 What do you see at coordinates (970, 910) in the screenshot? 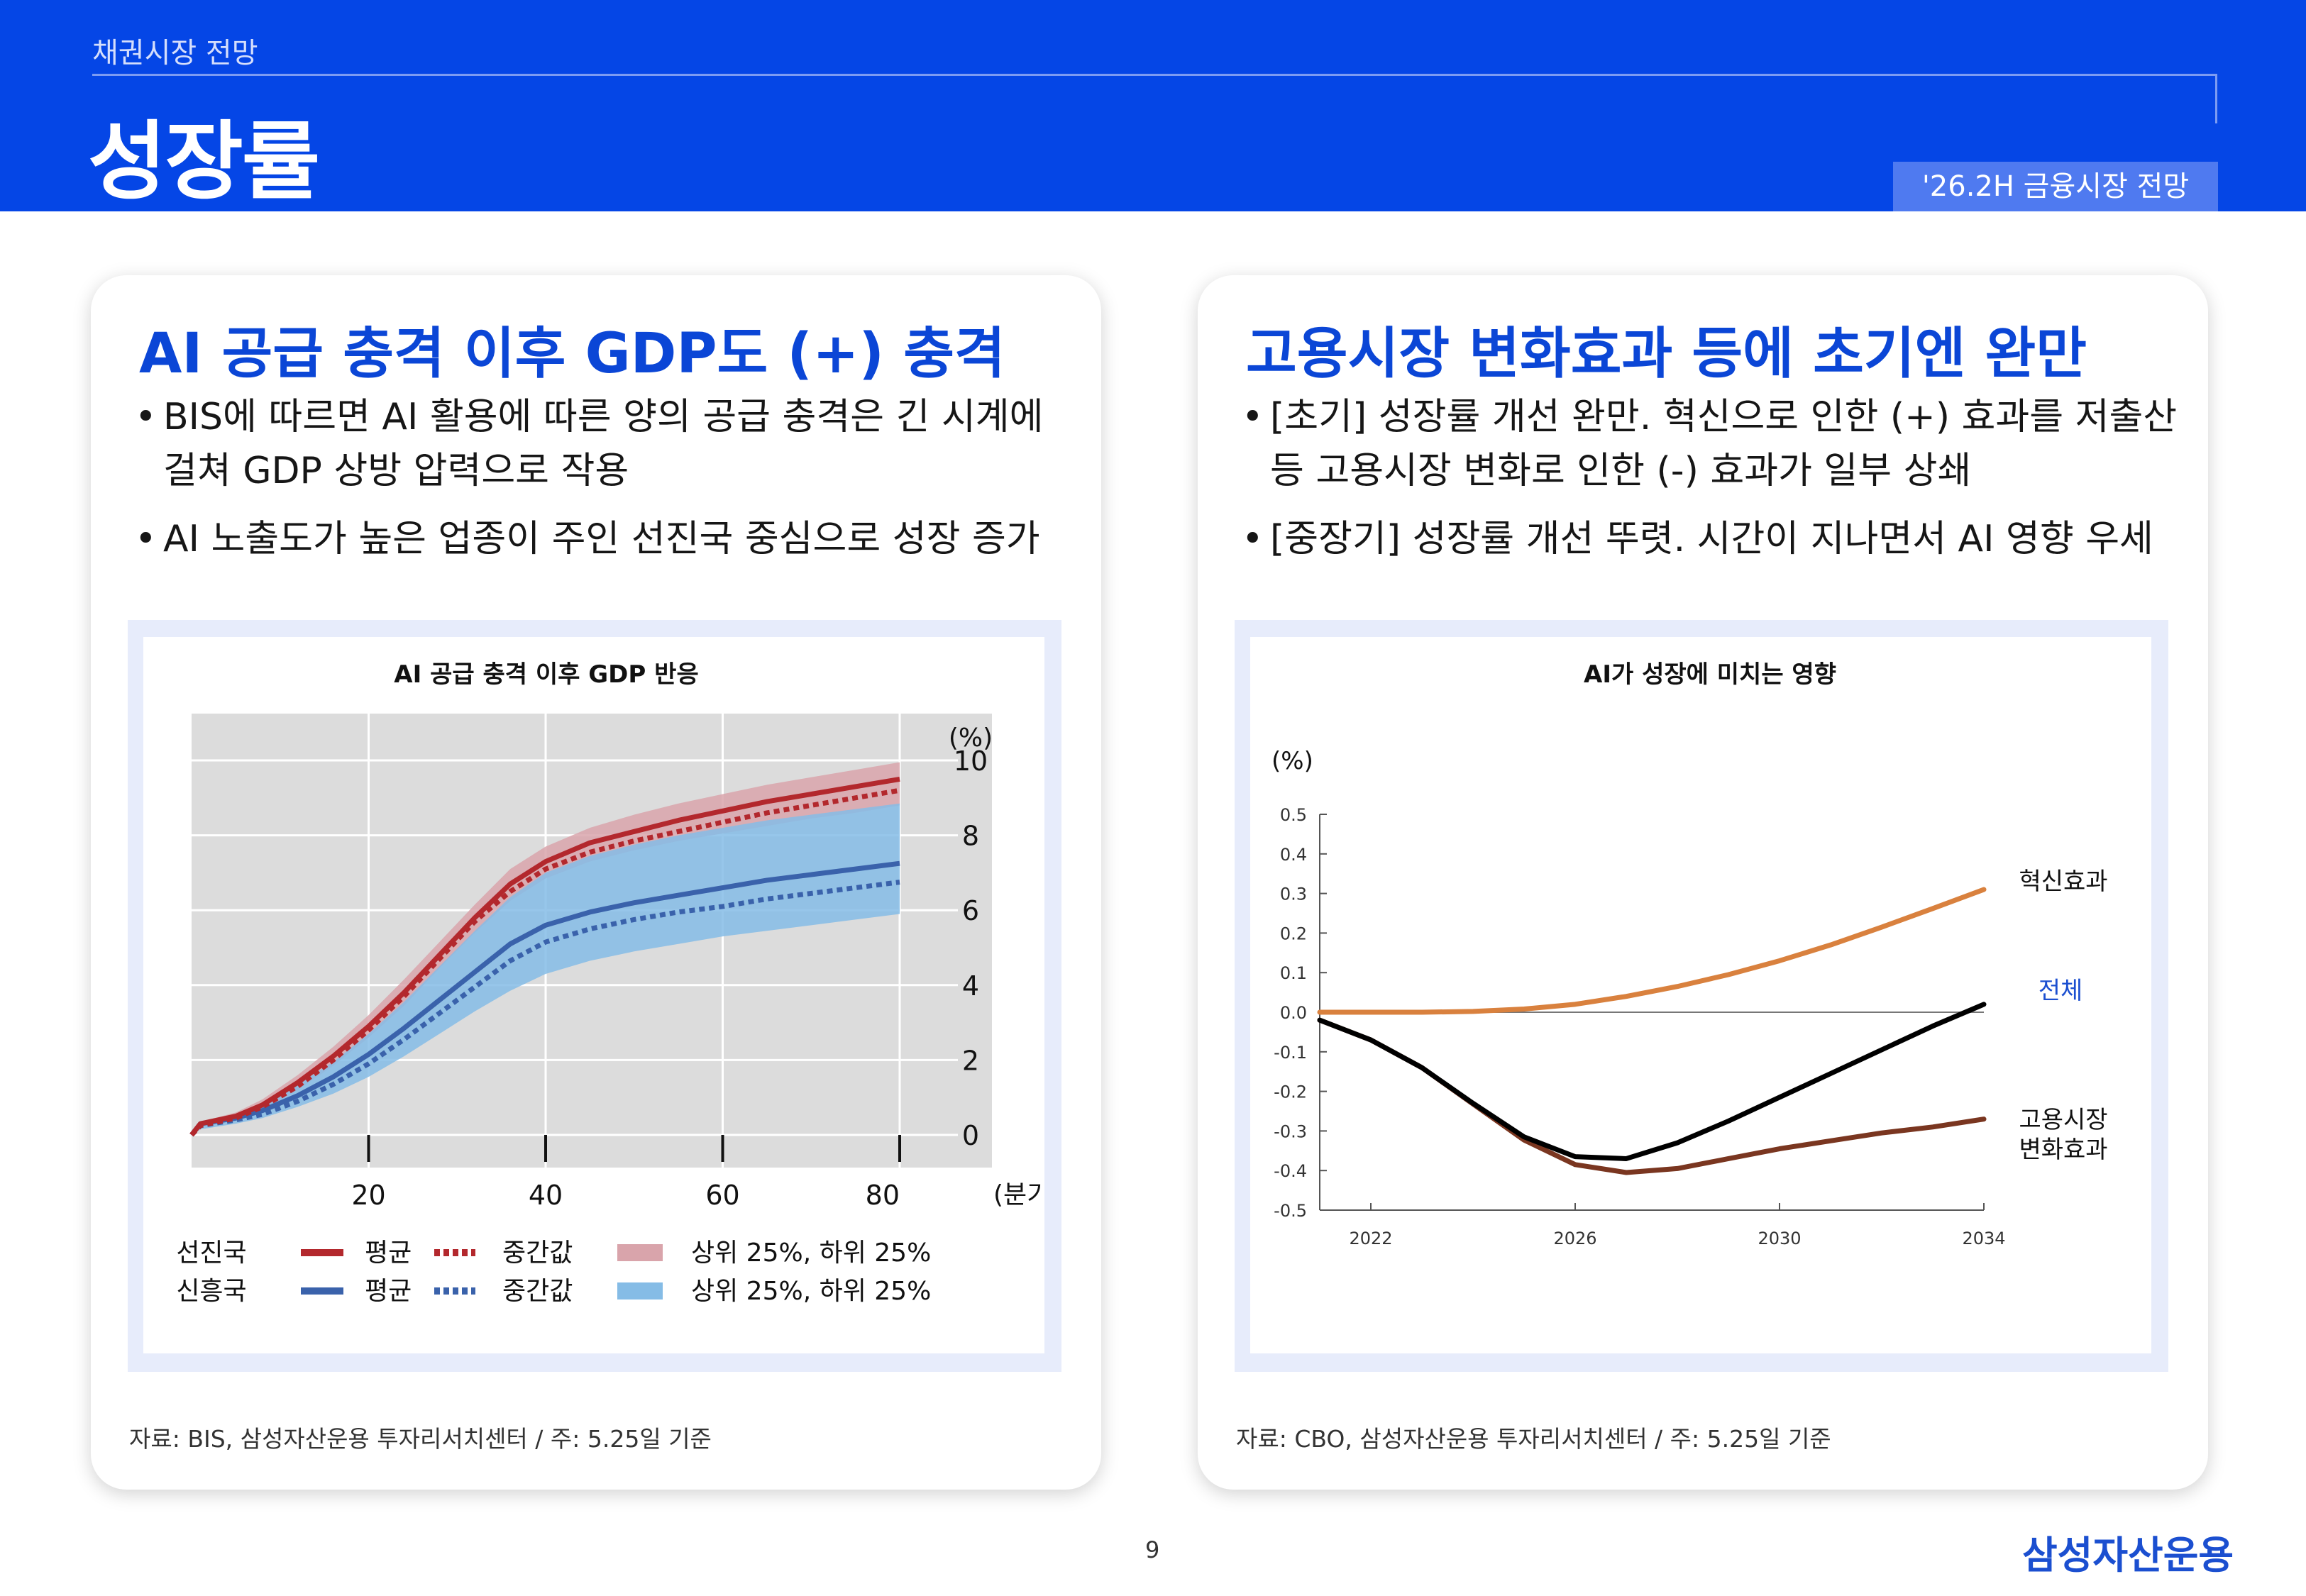
I see `chart1-y-tick-label: 6` at bounding box center [970, 910].